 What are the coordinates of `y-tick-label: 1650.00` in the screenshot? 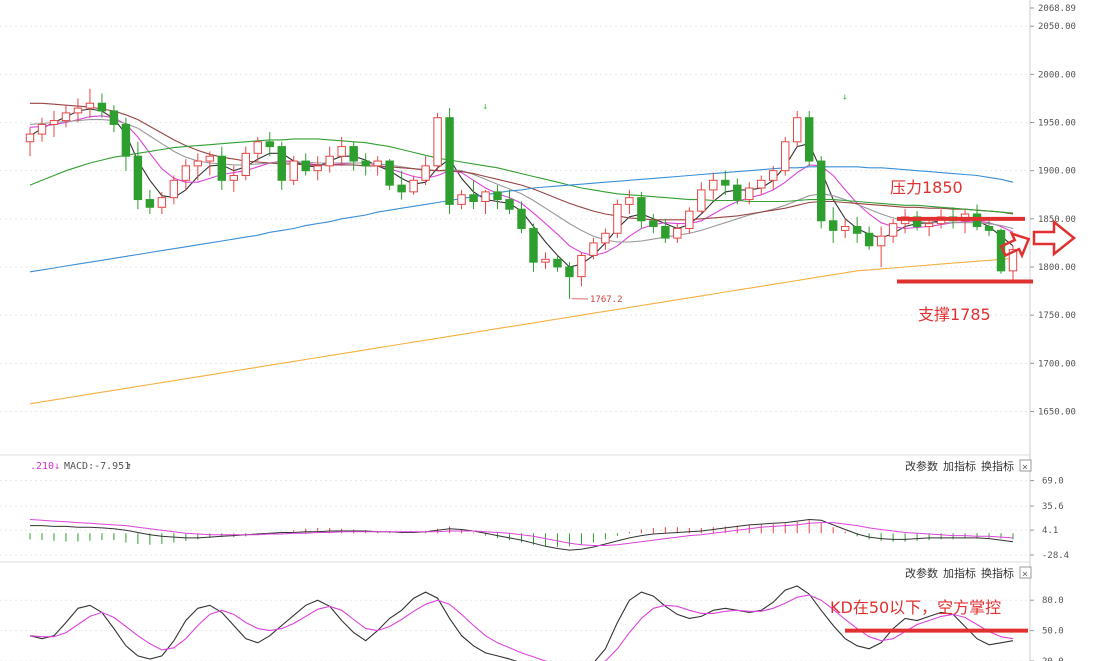 It's located at (1057, 412).